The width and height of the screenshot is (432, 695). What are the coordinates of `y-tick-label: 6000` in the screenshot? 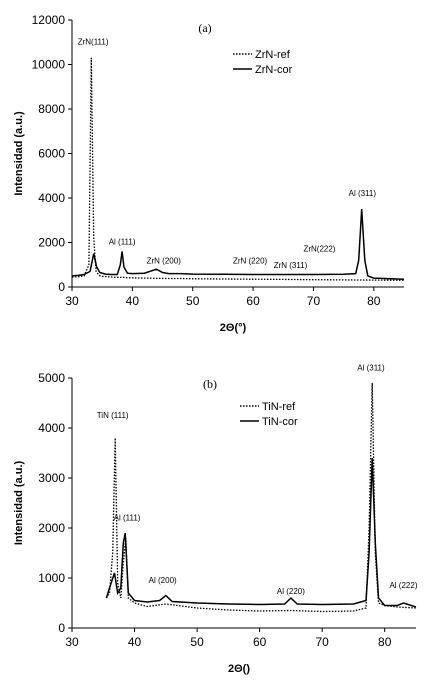 It's located at (51, 154).